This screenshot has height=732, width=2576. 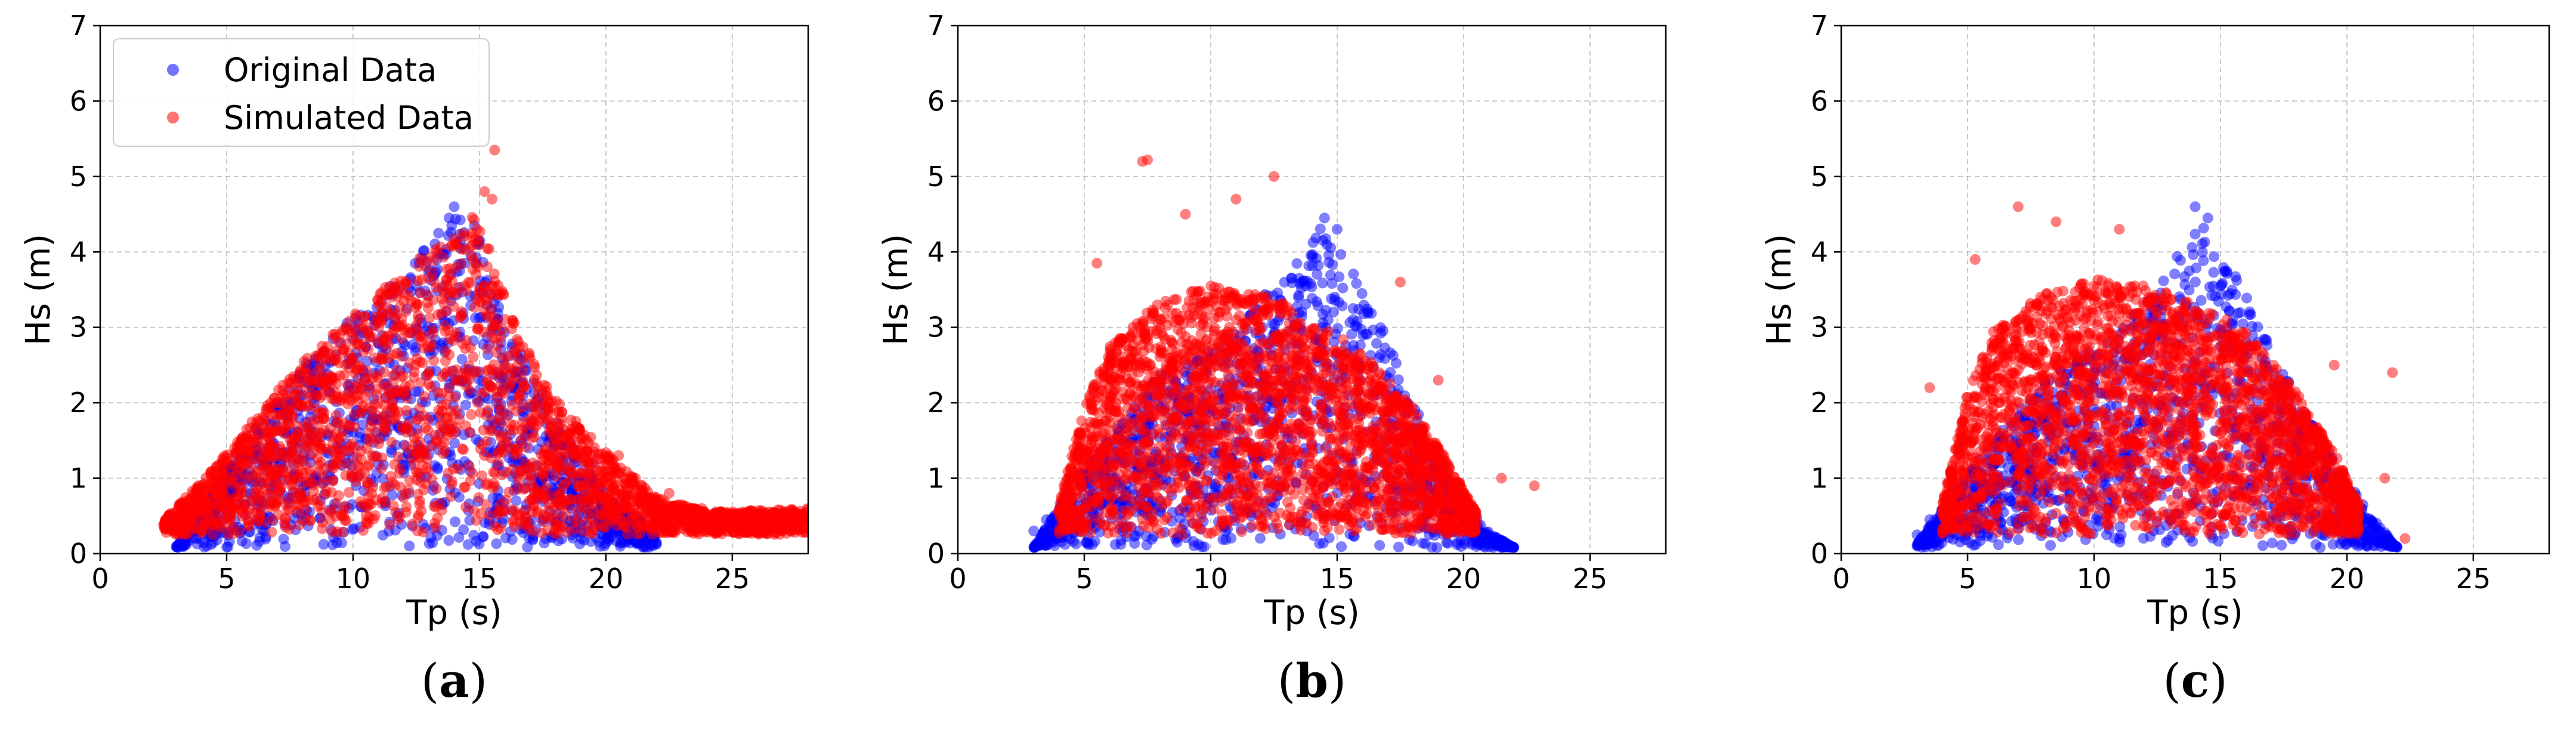 I want to click on y-axis-label: Hs (m), so click(x=38, y=289).